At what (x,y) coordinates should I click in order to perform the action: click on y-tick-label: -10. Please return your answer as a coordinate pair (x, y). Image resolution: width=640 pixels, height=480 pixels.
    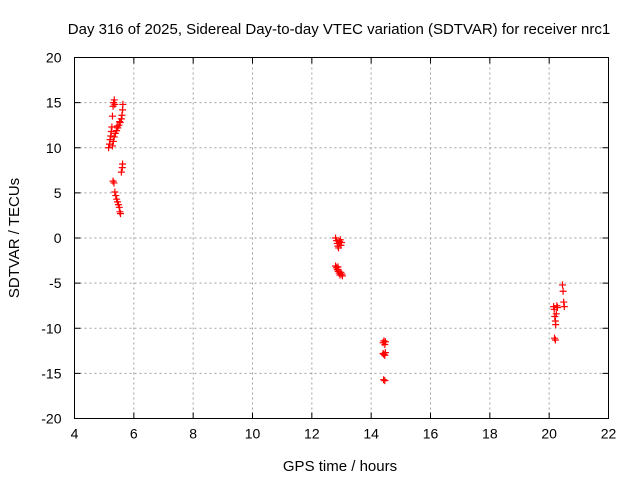
    Looking at the image, I should click on (51, 328).